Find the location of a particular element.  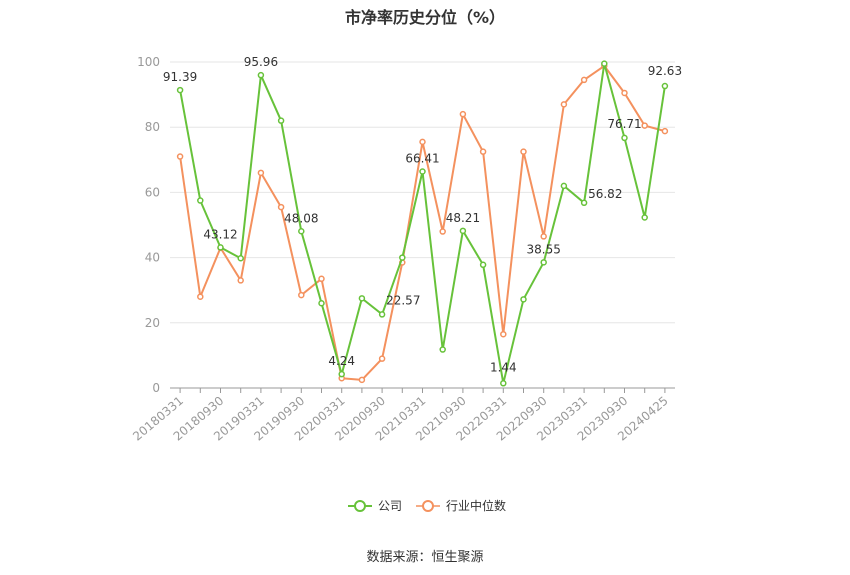

chart-title: 市净率历史分位（%） is located at coordinates (425, 17).